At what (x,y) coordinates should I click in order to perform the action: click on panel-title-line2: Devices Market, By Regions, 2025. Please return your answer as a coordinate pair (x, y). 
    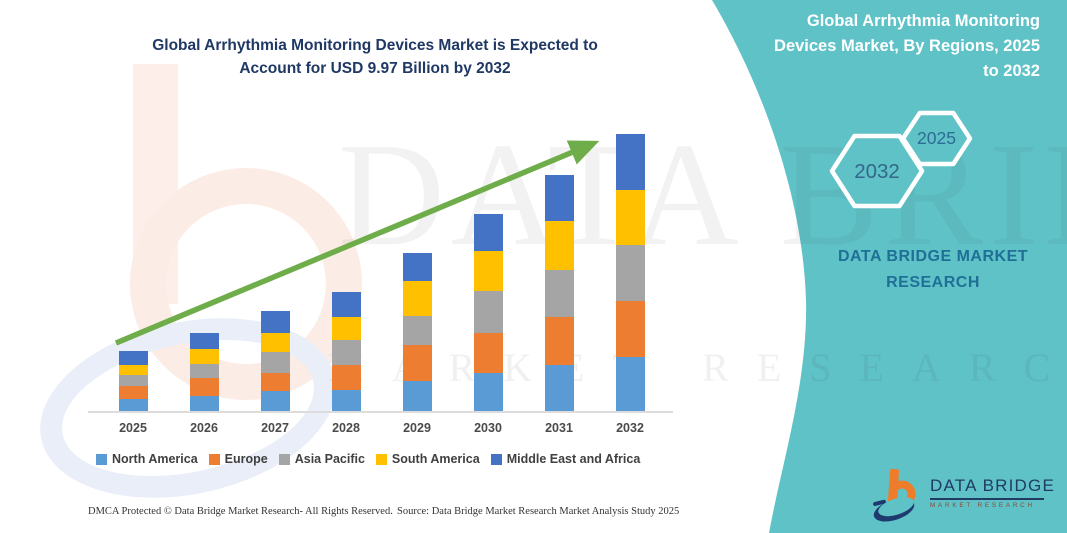
    Looking at the image, I should click on (907, 45).